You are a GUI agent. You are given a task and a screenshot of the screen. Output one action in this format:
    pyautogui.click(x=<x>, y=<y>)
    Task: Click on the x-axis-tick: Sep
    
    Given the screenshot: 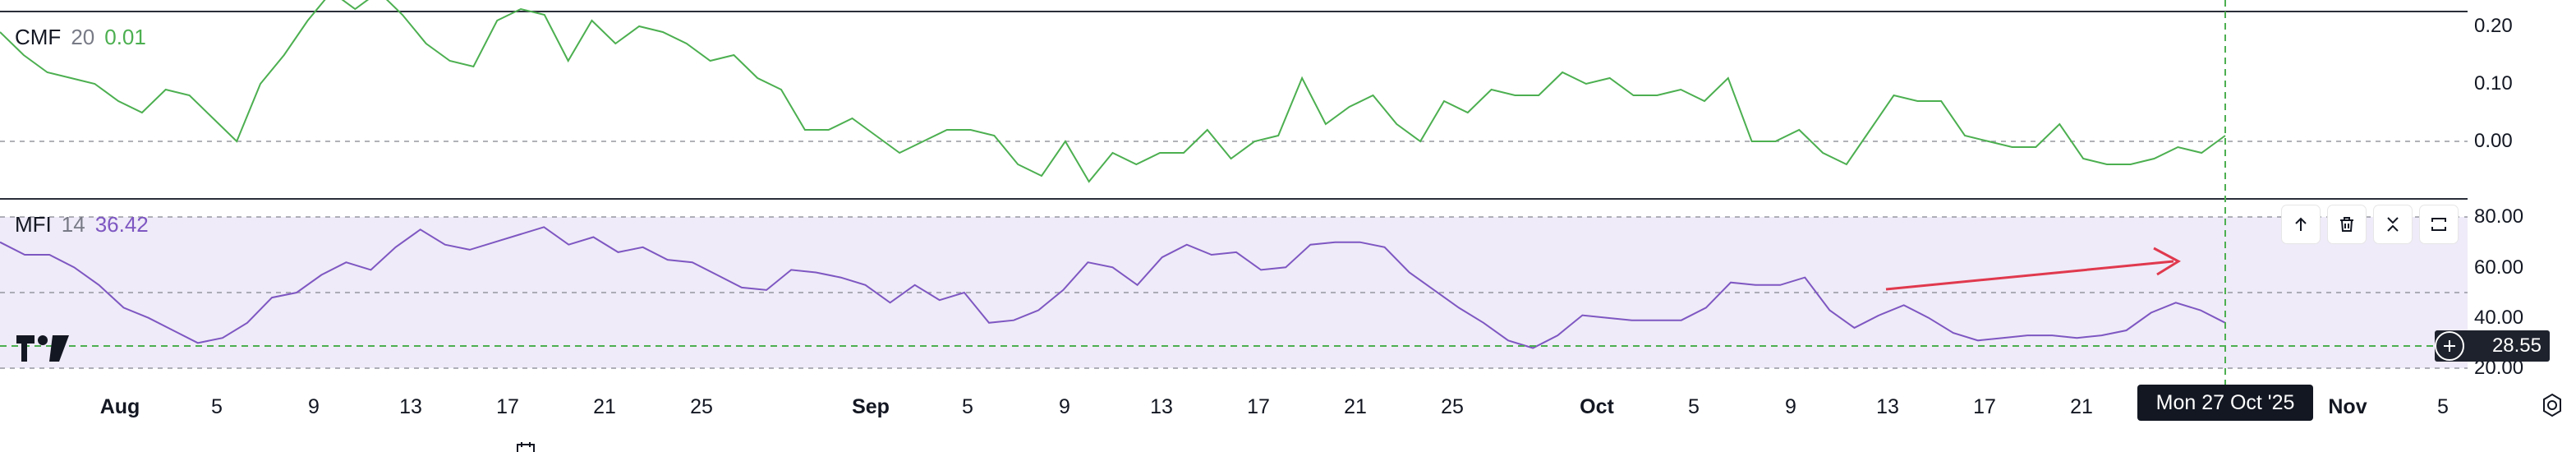 What is the action you would take?
    pyautogui.click(x=871, y=406)
    